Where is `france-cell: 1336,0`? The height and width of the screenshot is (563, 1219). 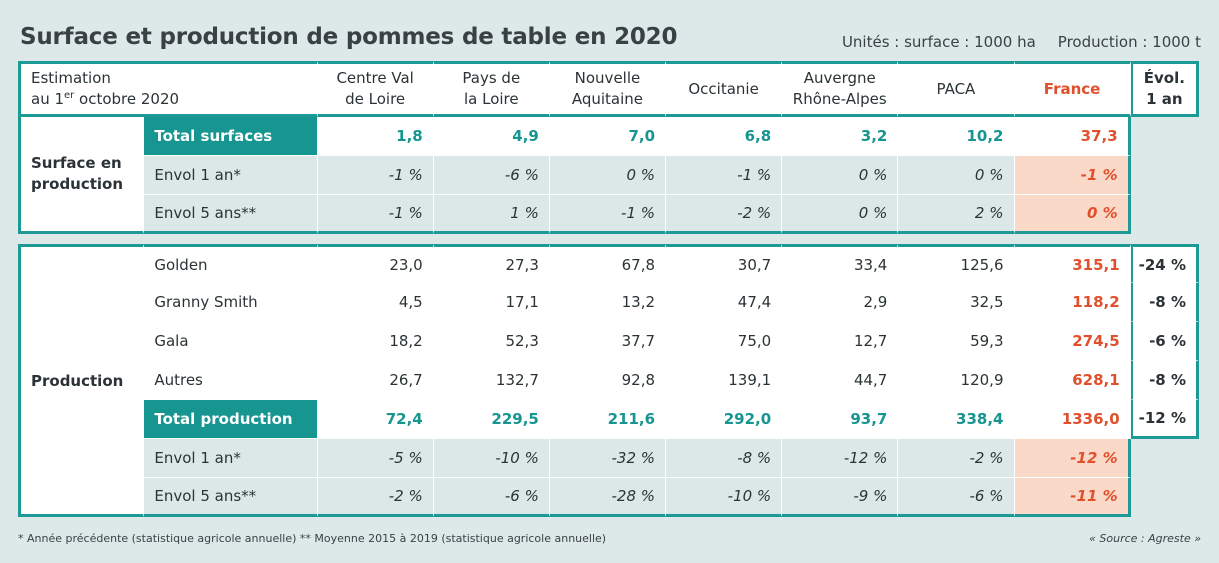
france-cell: 1336,0 is located at coordinates (1072, 419).